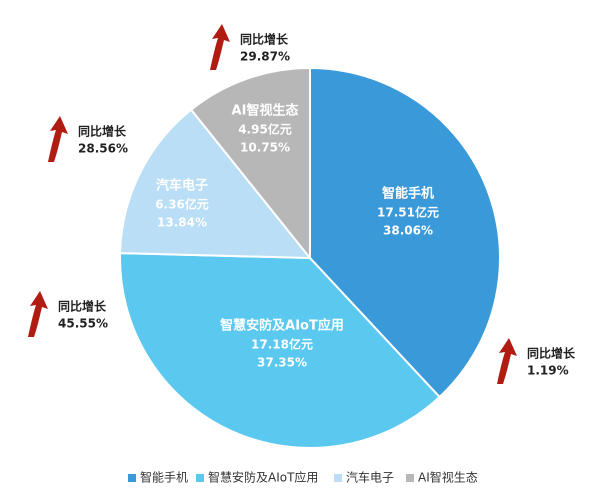 The height and width of the screenshot is (504, 615). I want to click on slice-amount: 17.18亿元, so click(282, 344).